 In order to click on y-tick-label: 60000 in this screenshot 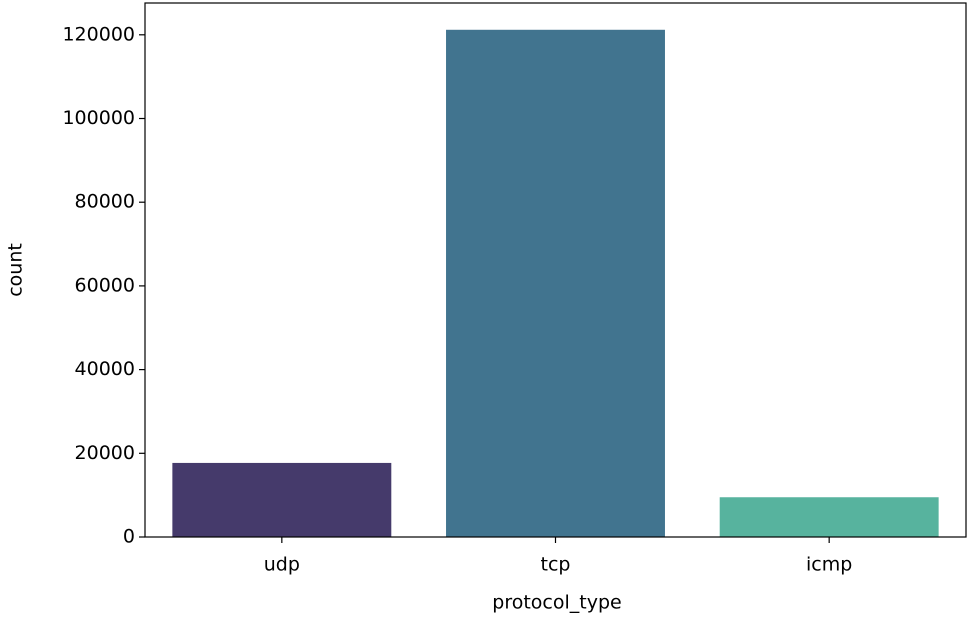, I will do `click(105, 285)`.